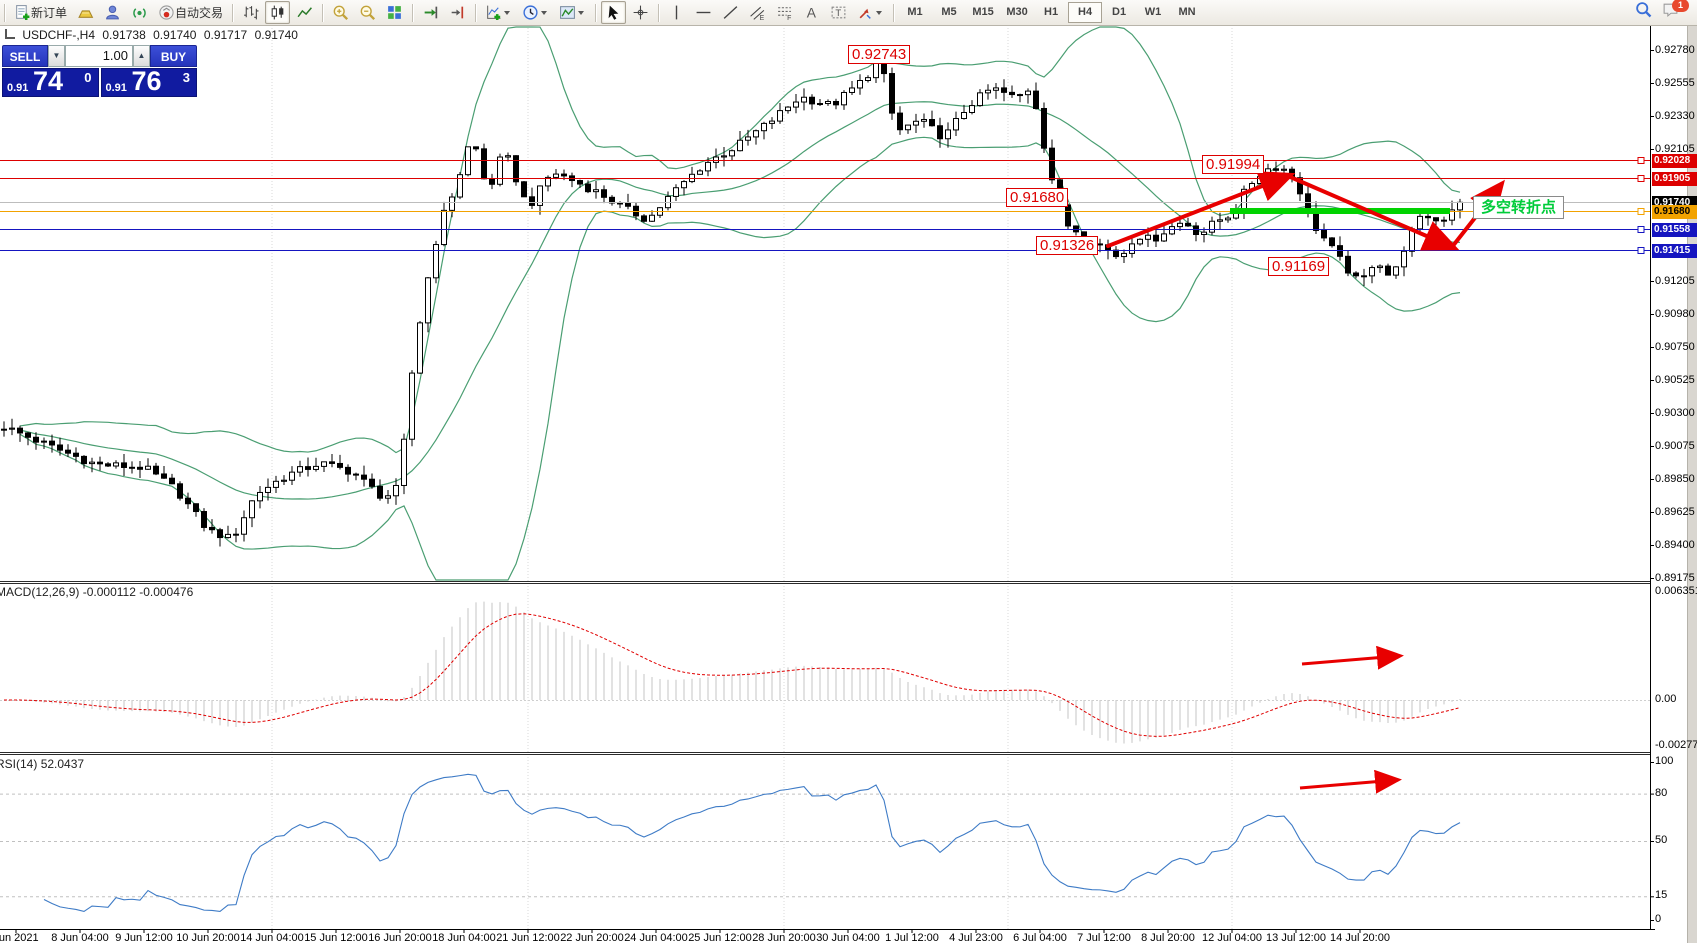 Image resolution: width=1697 pixels, height=944 pixels. What do you see at coordinates (1675, 49) in the screenshot?
I see `price-tick: 0.92780` at bounding box center [1675, 49].